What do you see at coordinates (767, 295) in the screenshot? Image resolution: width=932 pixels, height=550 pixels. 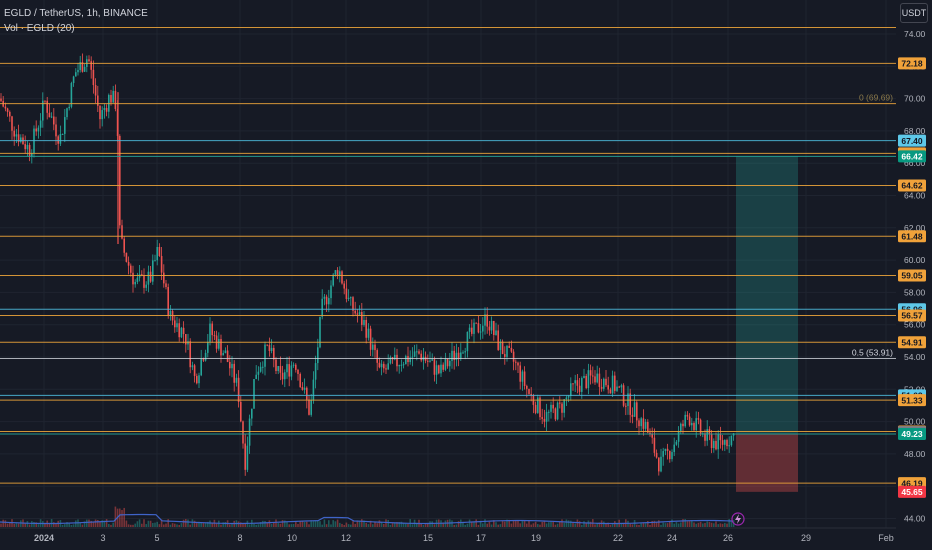 I see `profit-zone` at bounding box center [767, 295].